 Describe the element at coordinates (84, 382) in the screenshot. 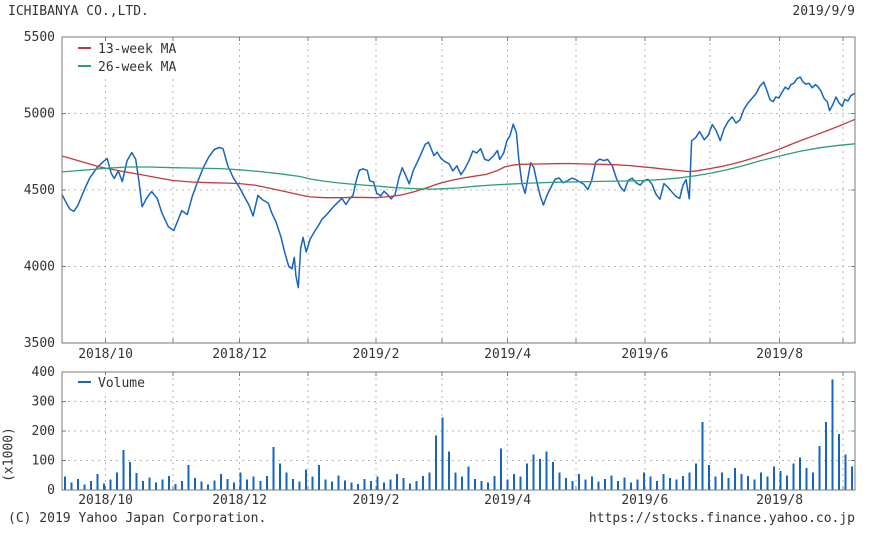

I see `volume-legend-swatch` at that location.